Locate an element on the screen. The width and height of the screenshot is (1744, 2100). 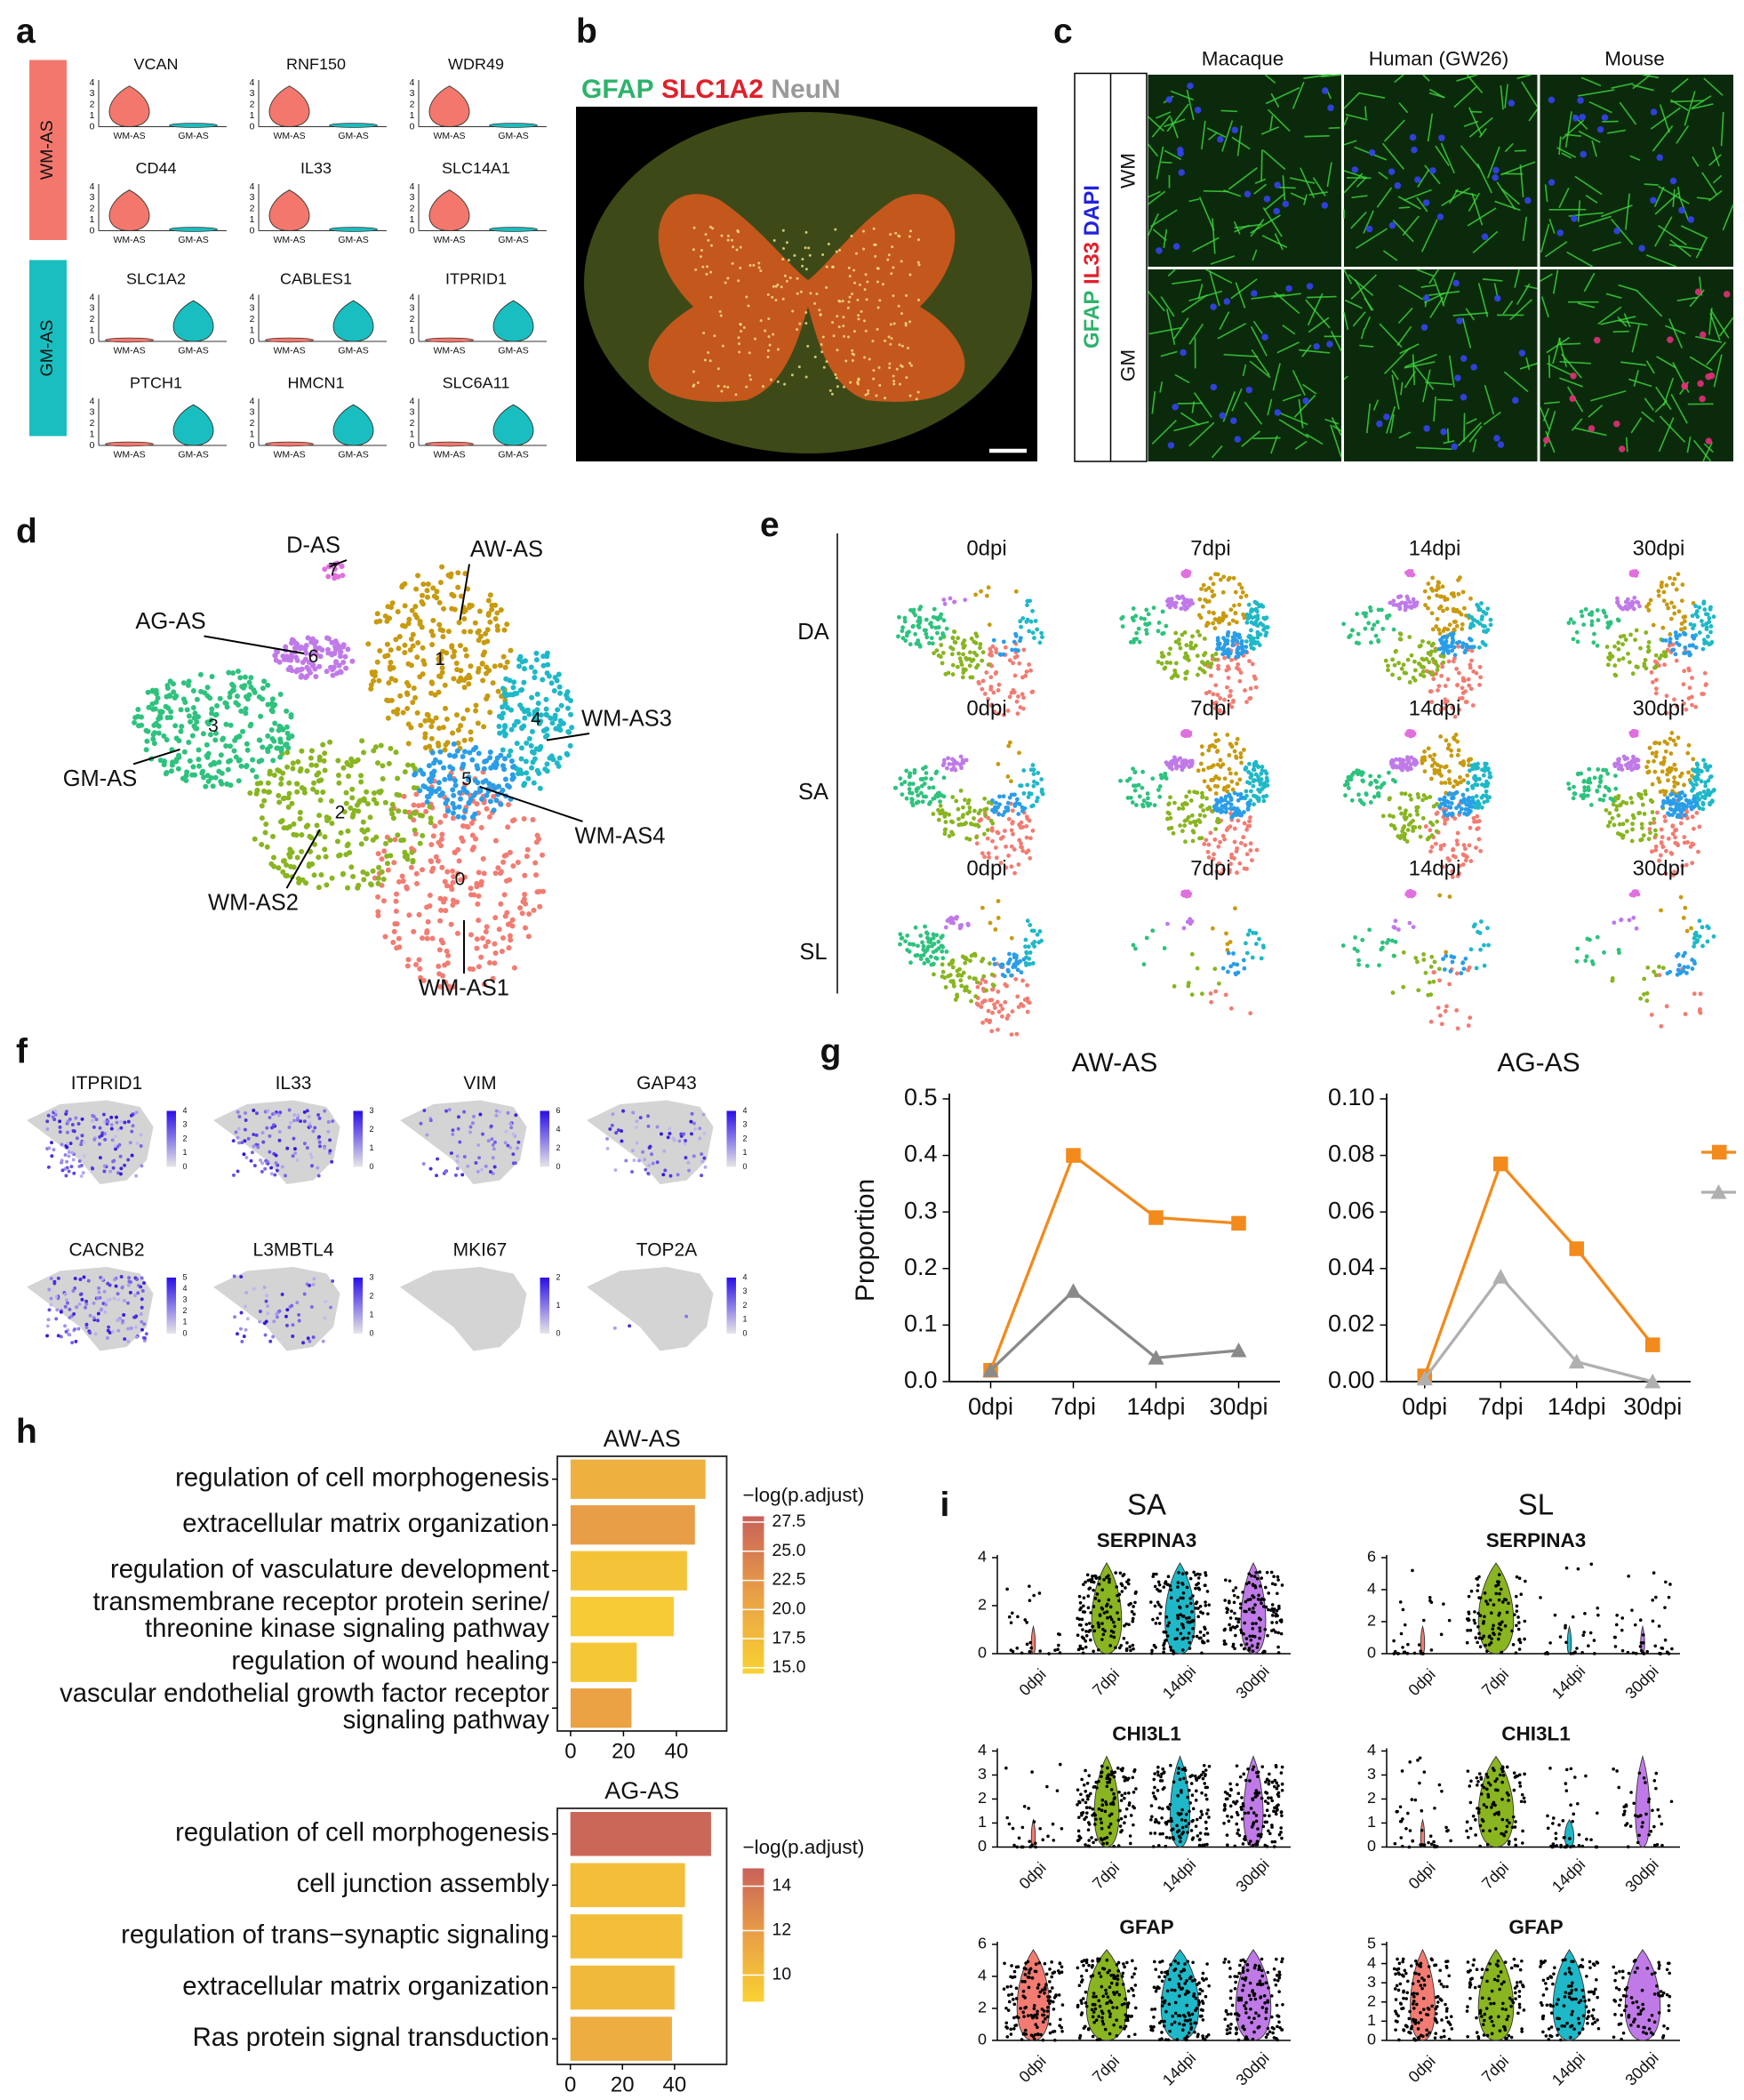
y-tick-label: 2 is located at coordinates (92, 320).